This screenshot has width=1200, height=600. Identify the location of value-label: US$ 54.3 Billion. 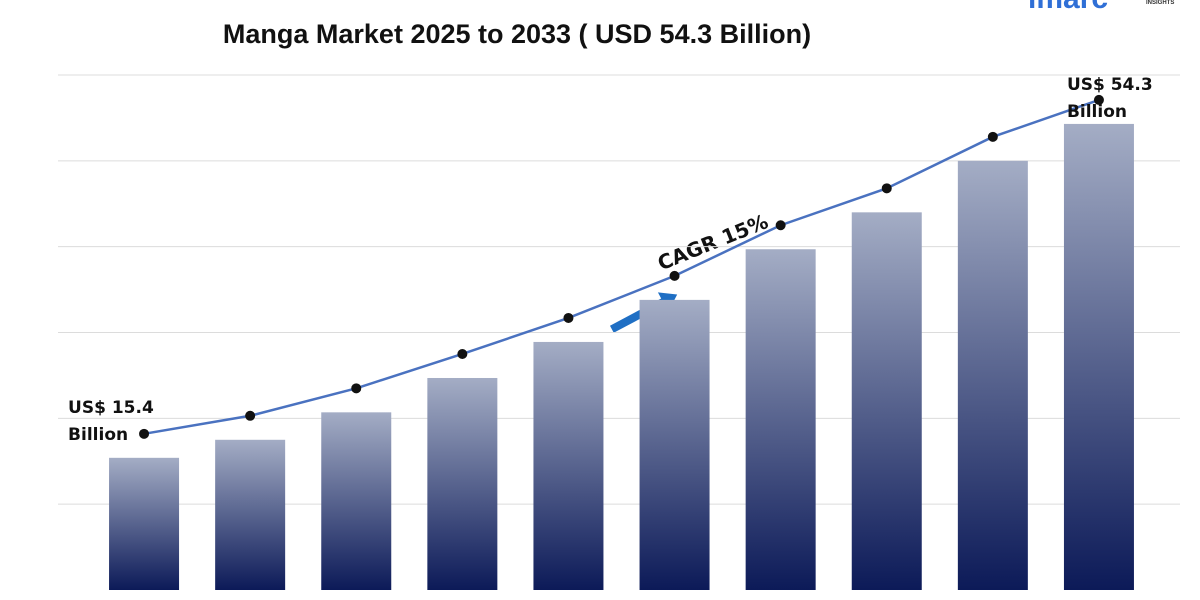
(1109, 98).